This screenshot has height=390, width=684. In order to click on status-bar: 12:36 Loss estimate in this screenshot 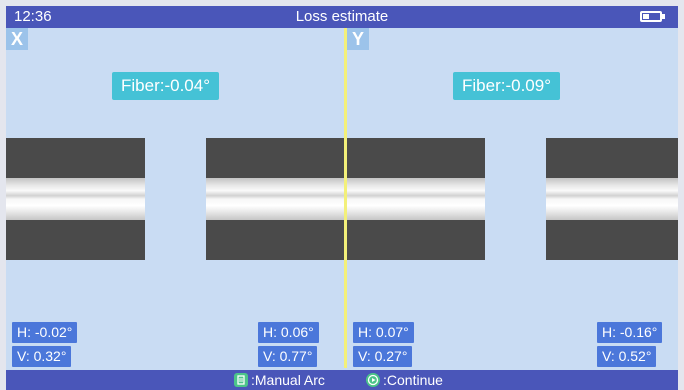, I will do `click(342, 17)`.